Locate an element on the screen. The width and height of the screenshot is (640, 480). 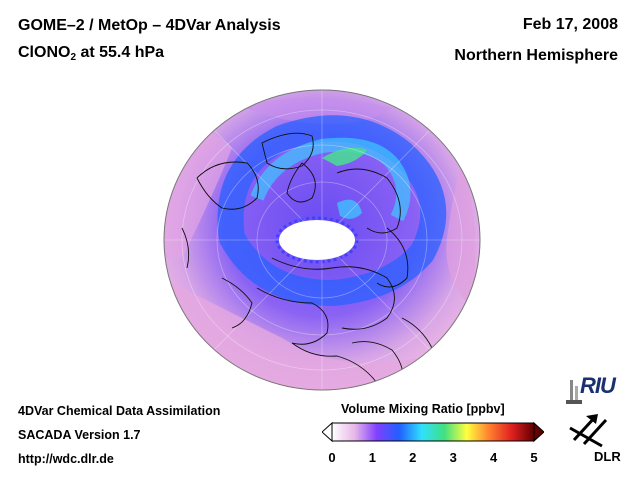
colorbar-ramp is located at coordinates (433, 432).